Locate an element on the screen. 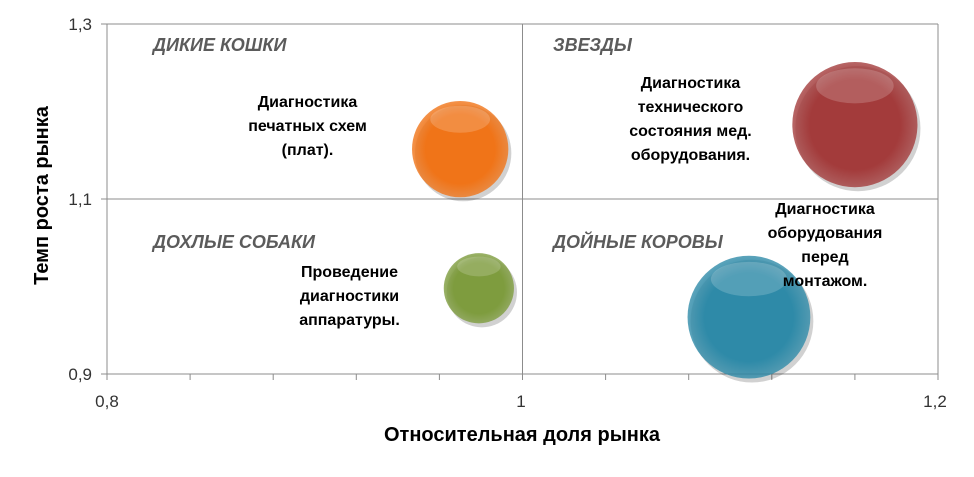 This screenshot has width=974, height=477. quadrant-label-stars: ЗВЕЗДЫ is located at coordinates (592, 45).